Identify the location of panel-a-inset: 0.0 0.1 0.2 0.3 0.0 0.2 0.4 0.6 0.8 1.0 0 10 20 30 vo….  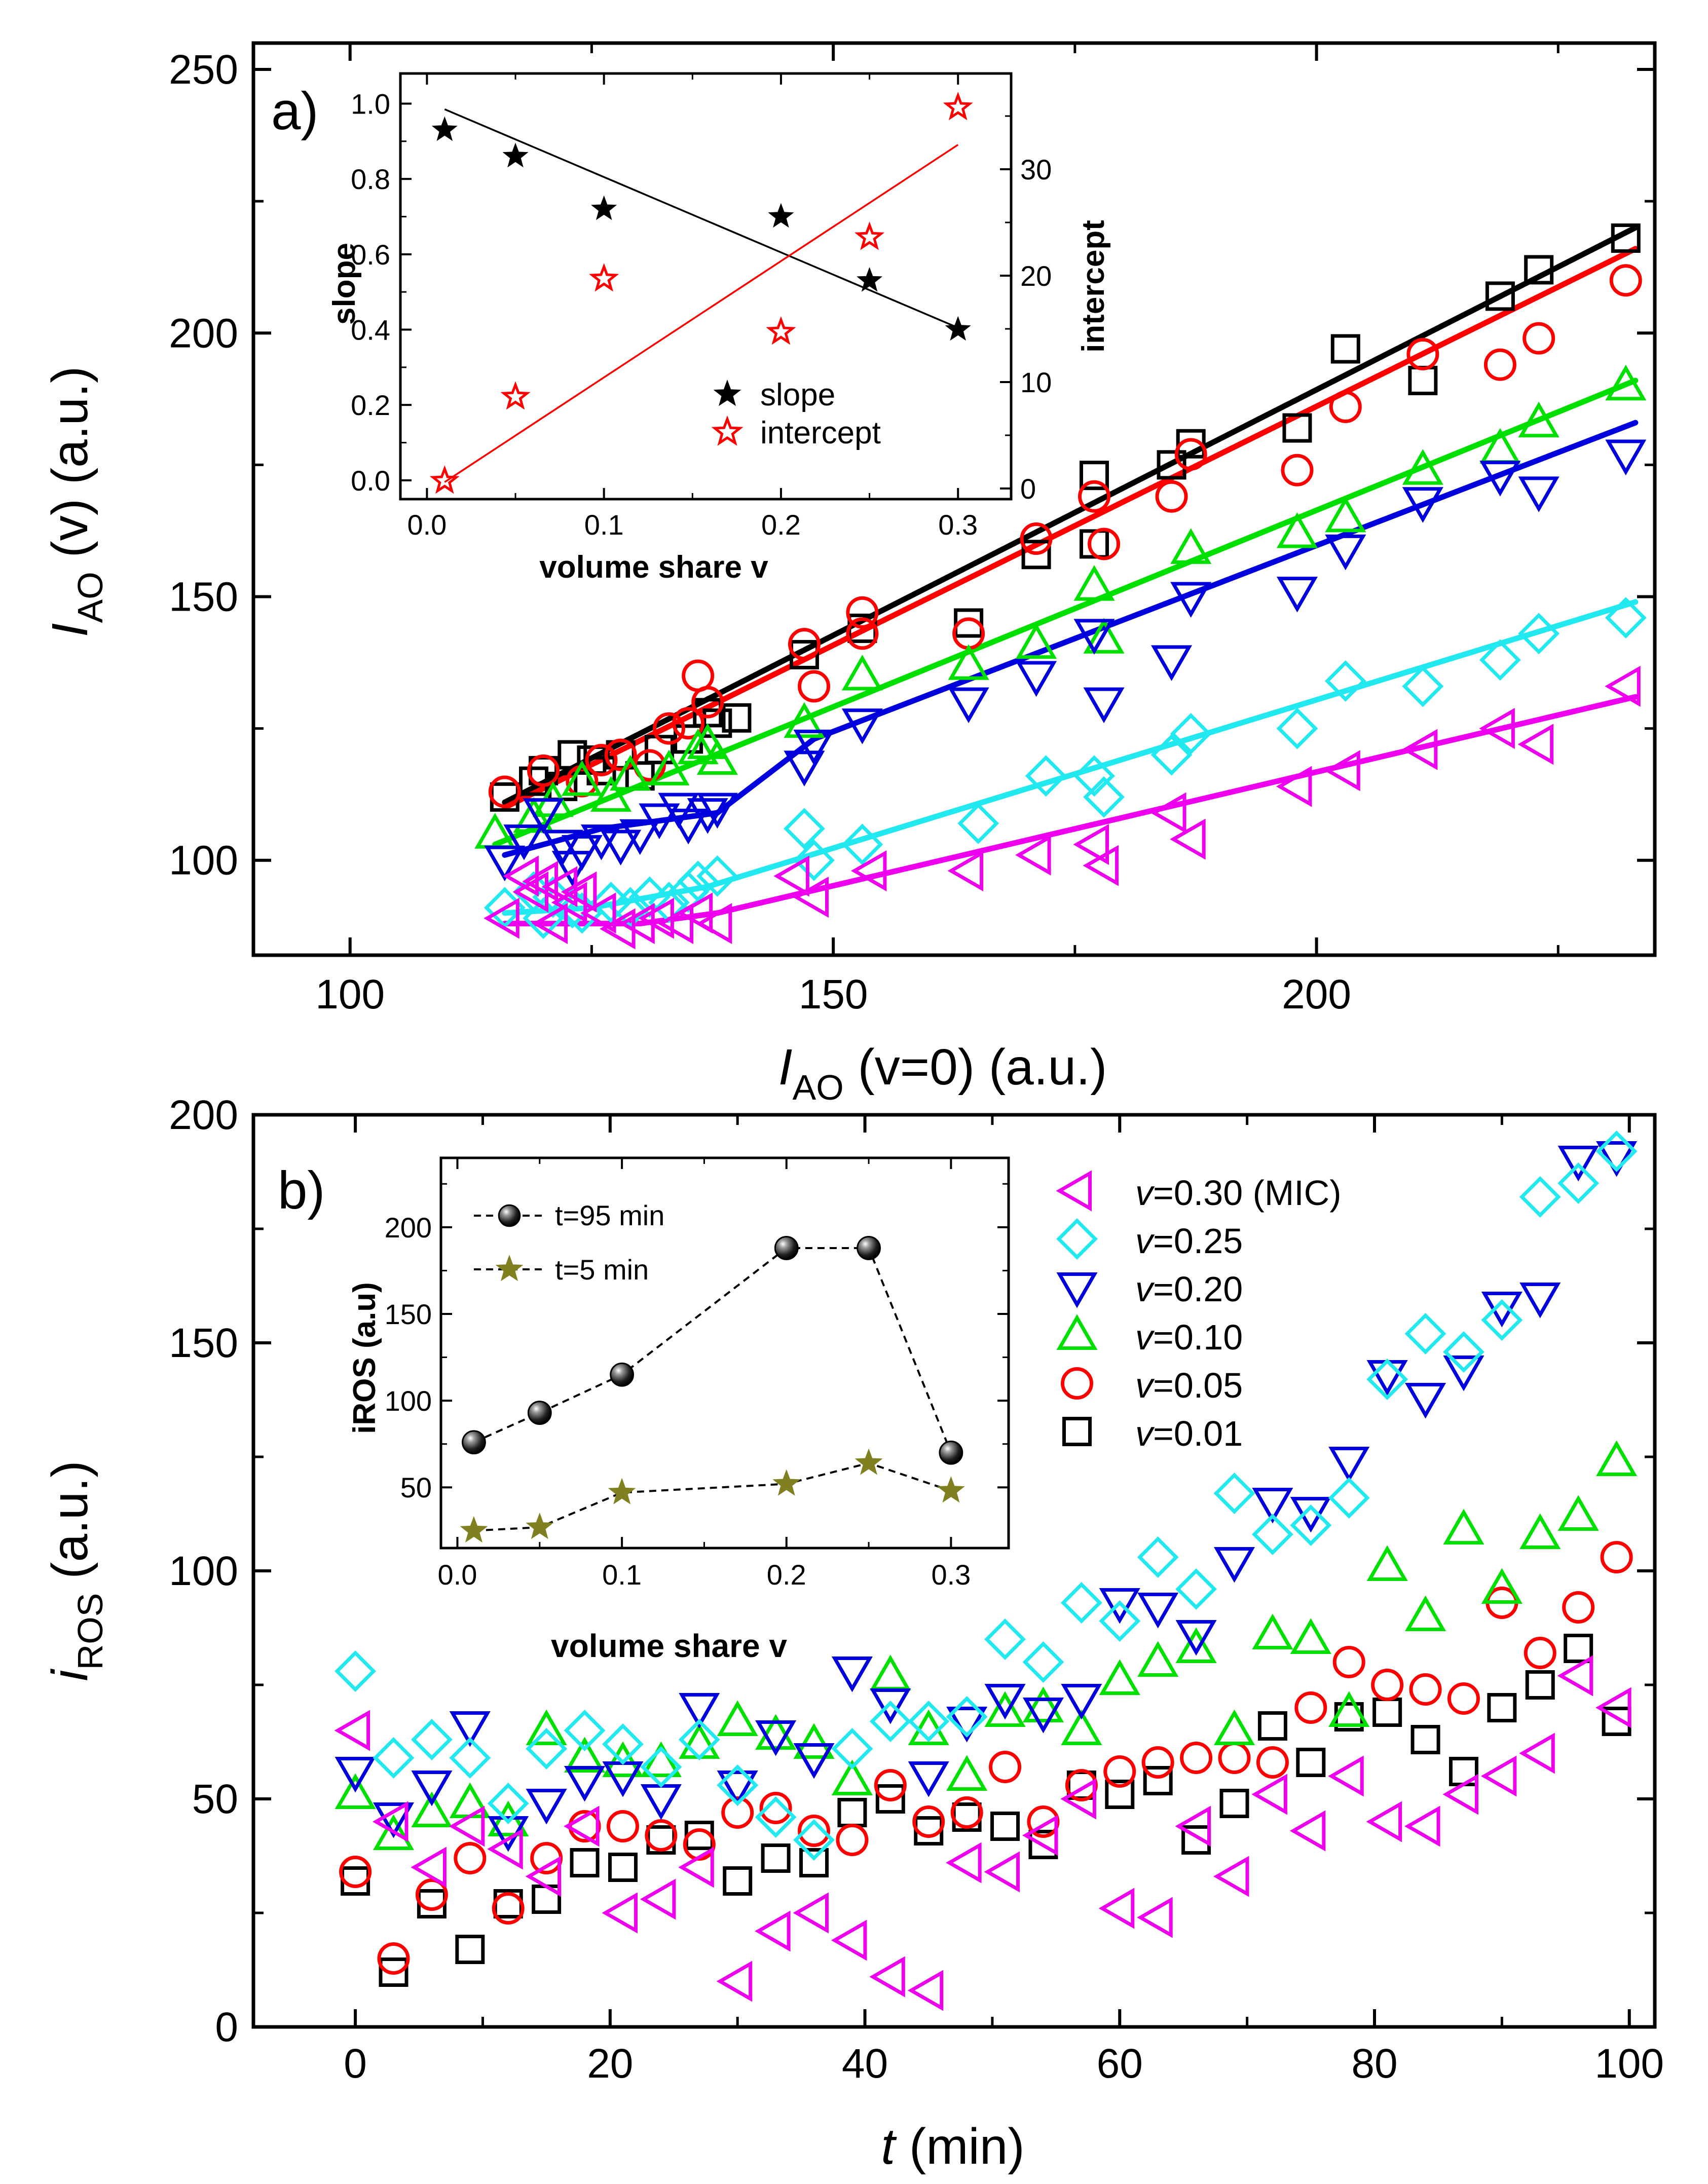
(719, 329).